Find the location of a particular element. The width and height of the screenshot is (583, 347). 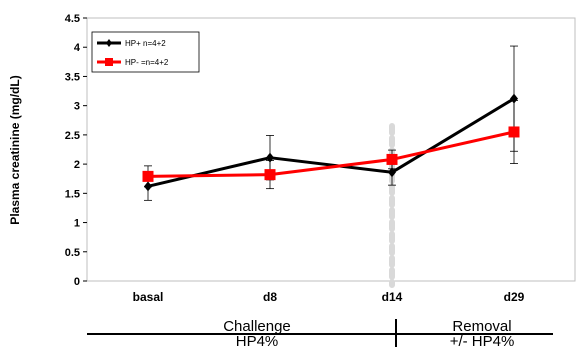

series-line is located at coordinates (331, 154).